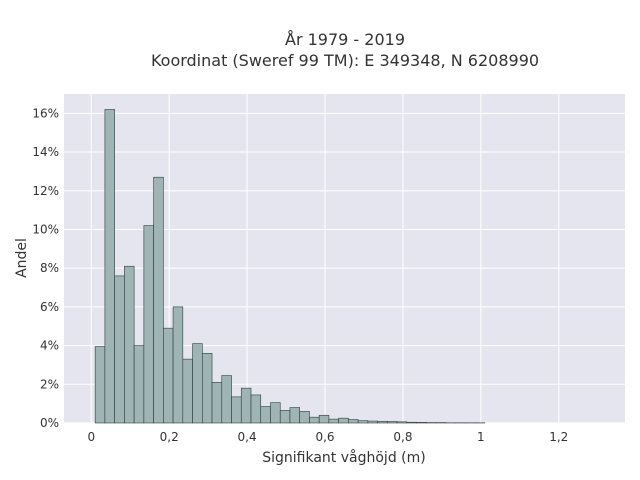 Image resolution: width=640 pixels, height=480 pixels. Describe the element at coordinates (324, 437) in the screenshot. I see `x-tick-label: 0,6` at that location.